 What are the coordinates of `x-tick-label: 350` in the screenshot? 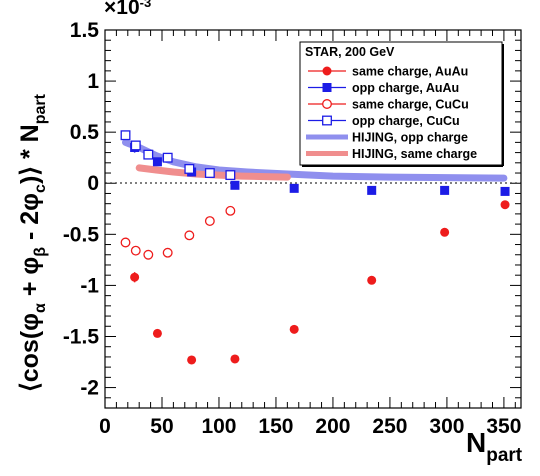 It's located at (503, 426).